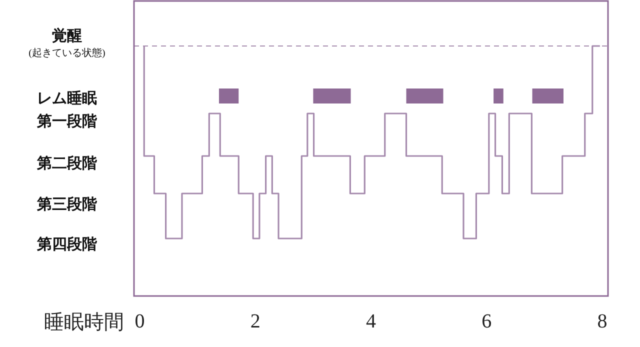  What do you see at coordinates (67, 98) in the screenshot?
I see `text: レム睡眠` at bounding box center [67, 98].